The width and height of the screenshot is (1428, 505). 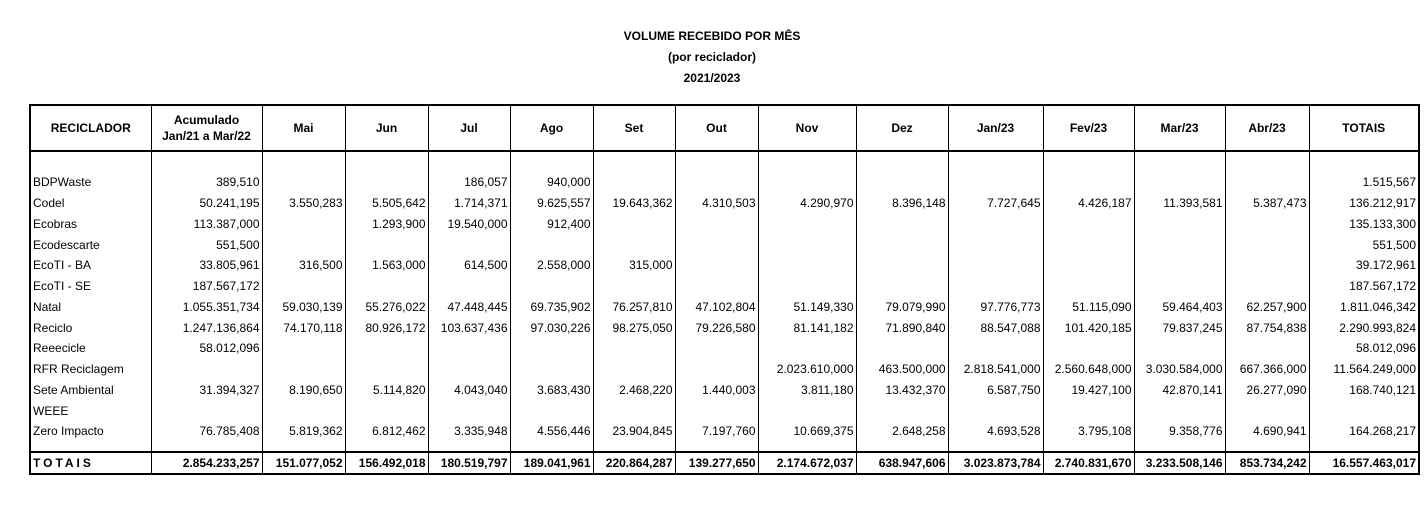 What do you see at coordinates (1179, 307) in the screenshot?
I see `volume-cell: 59.464,403` at bounding box center [1179, 307].